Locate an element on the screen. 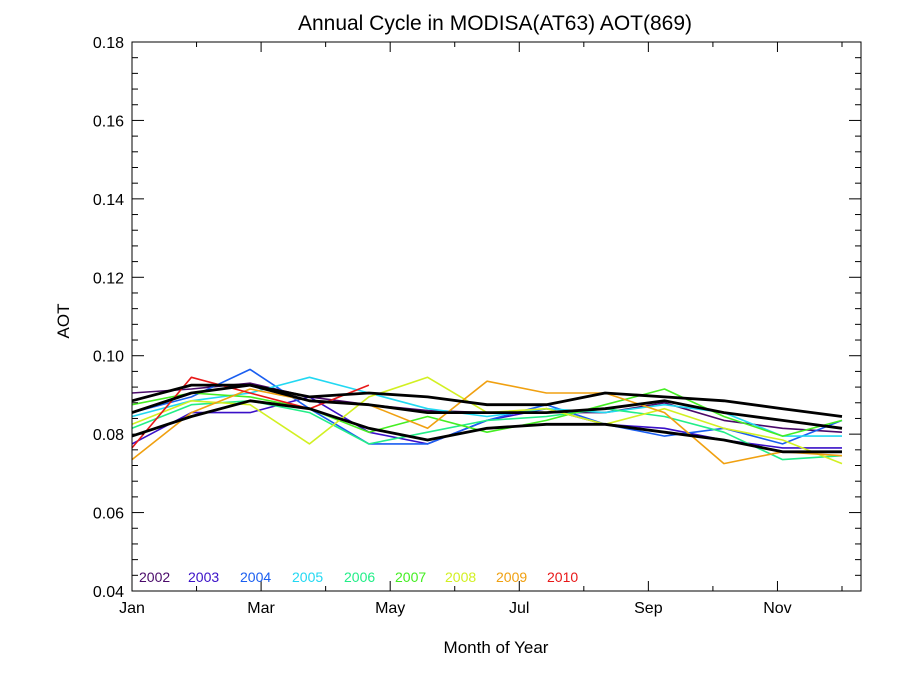  legend-entry-2009: 2009 is located at coordinates (511, 577).